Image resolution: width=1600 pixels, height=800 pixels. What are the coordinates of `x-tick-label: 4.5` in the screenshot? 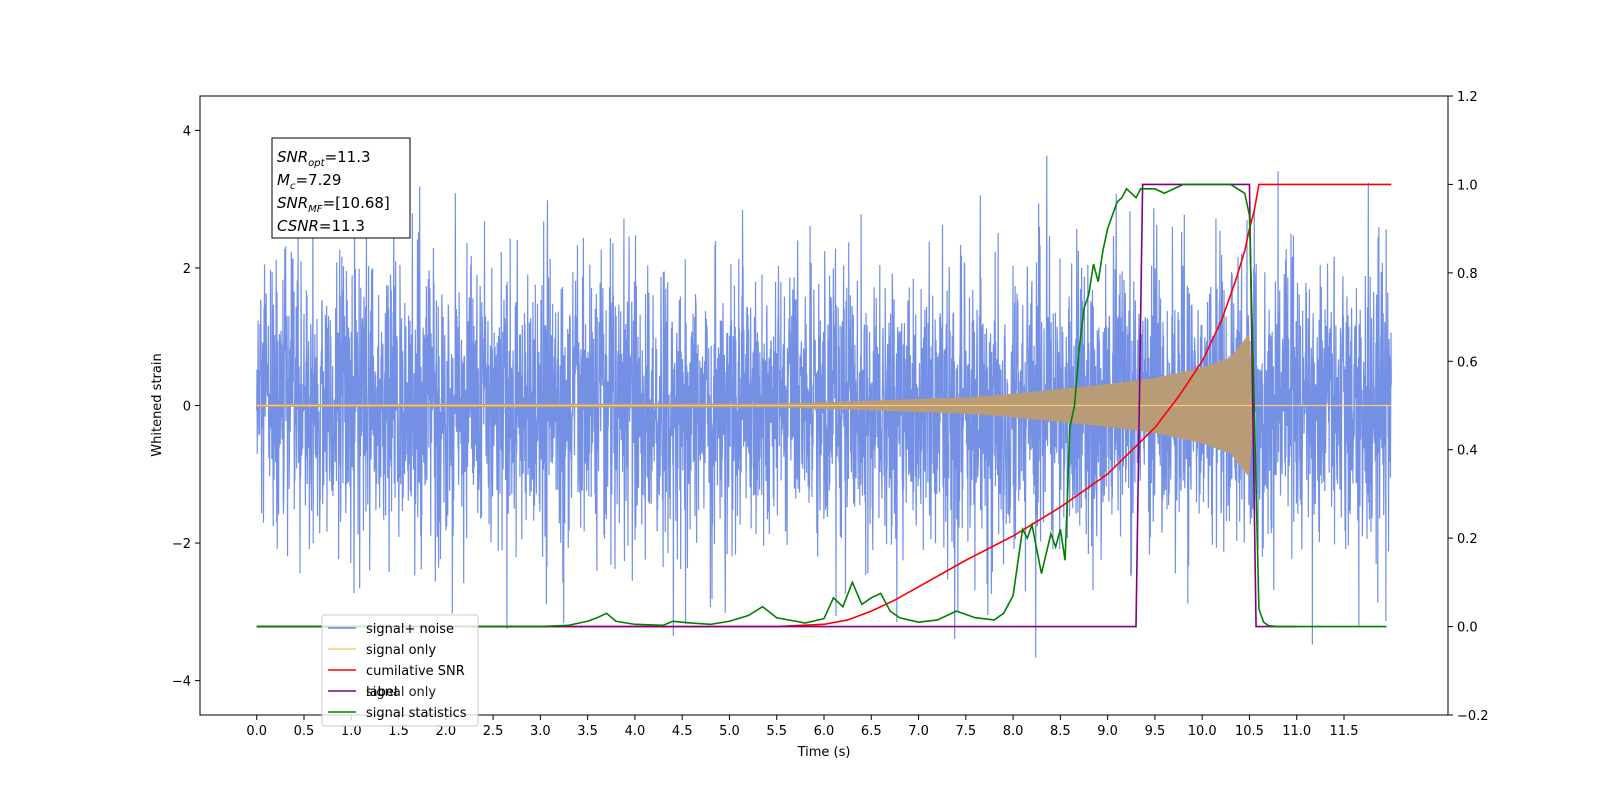 It's located at (682, 731).